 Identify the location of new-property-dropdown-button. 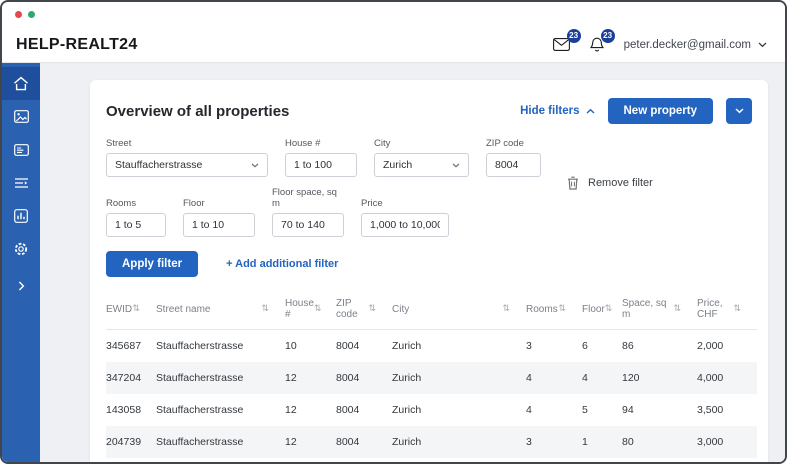
(739, 111).